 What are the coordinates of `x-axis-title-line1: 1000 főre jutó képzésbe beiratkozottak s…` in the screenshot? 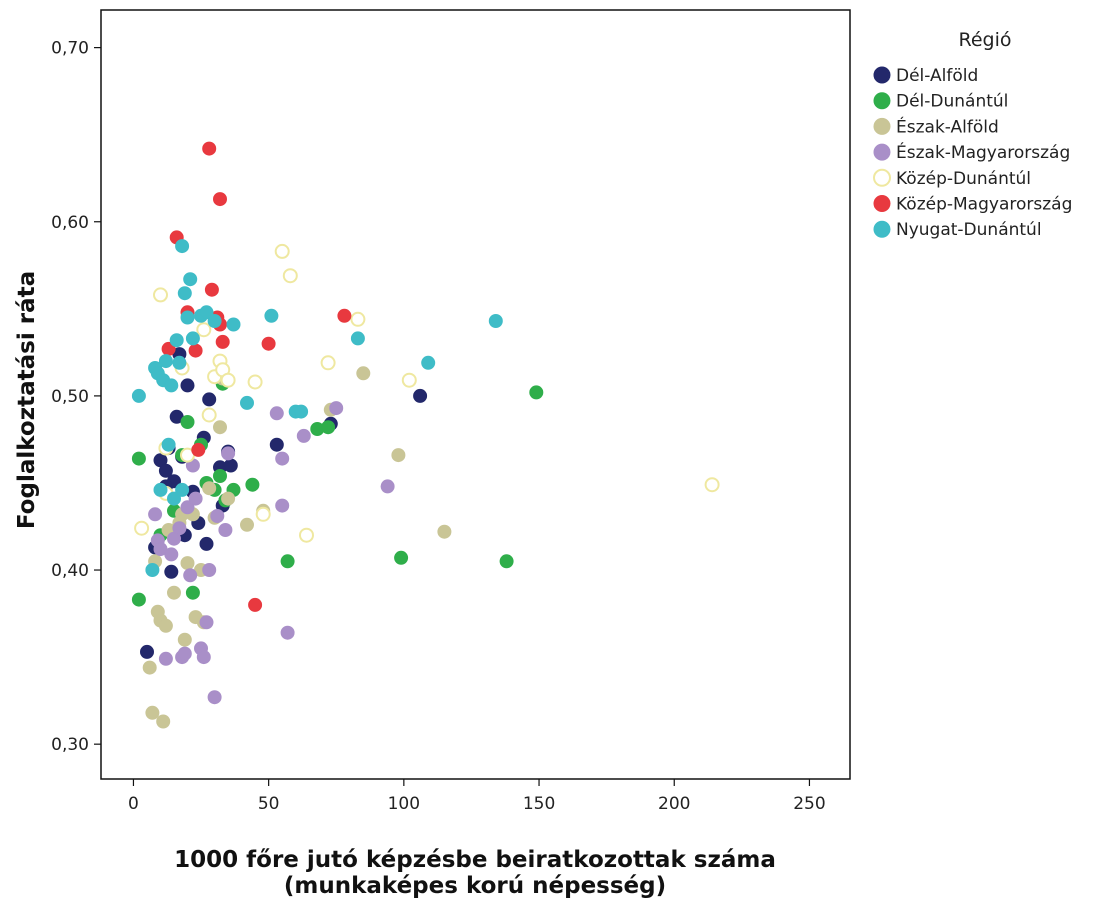 It's located at (475, 860).